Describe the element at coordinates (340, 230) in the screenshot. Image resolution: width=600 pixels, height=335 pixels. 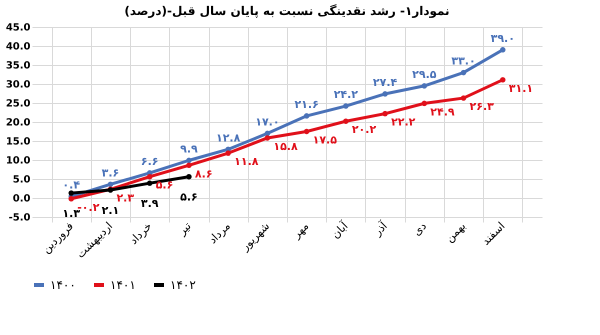
I see `x-tick-label: آبان` at that location.